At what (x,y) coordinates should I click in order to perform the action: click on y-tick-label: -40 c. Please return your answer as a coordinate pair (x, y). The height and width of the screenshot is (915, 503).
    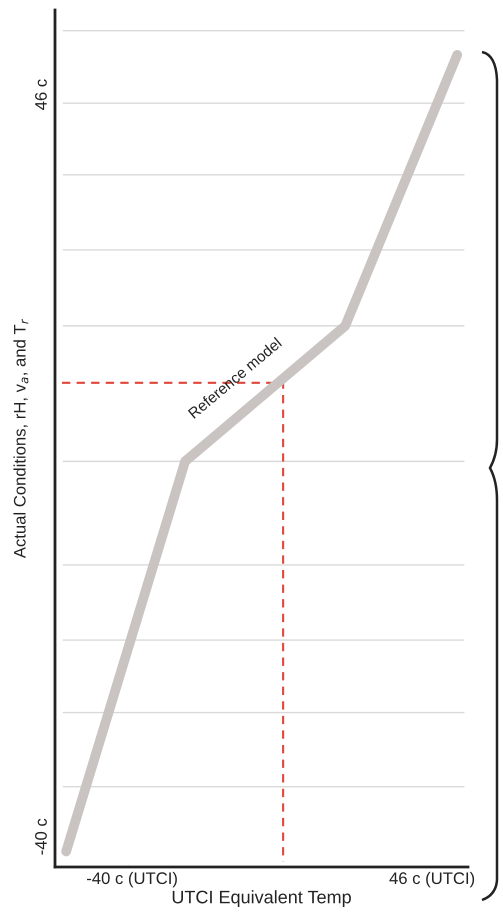
    Looking at the image, I should click on (41, 836).